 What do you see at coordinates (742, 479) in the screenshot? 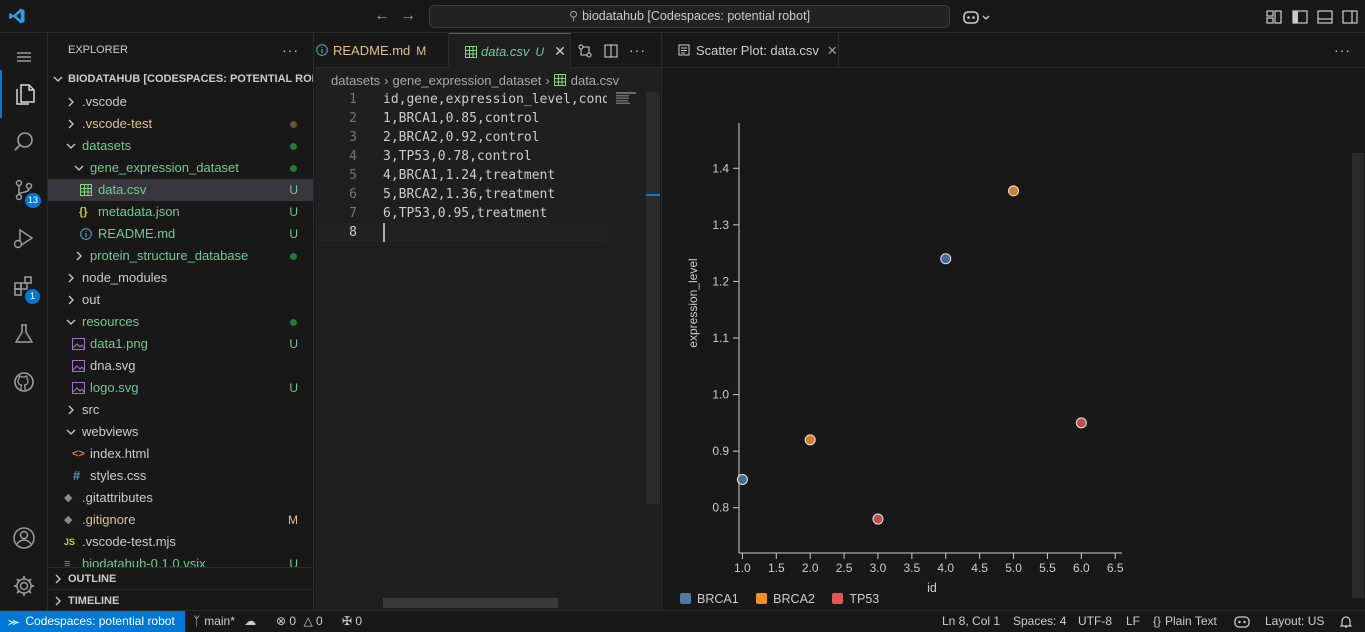
I see `data-point-brca1` at bounding box center [742, 479].